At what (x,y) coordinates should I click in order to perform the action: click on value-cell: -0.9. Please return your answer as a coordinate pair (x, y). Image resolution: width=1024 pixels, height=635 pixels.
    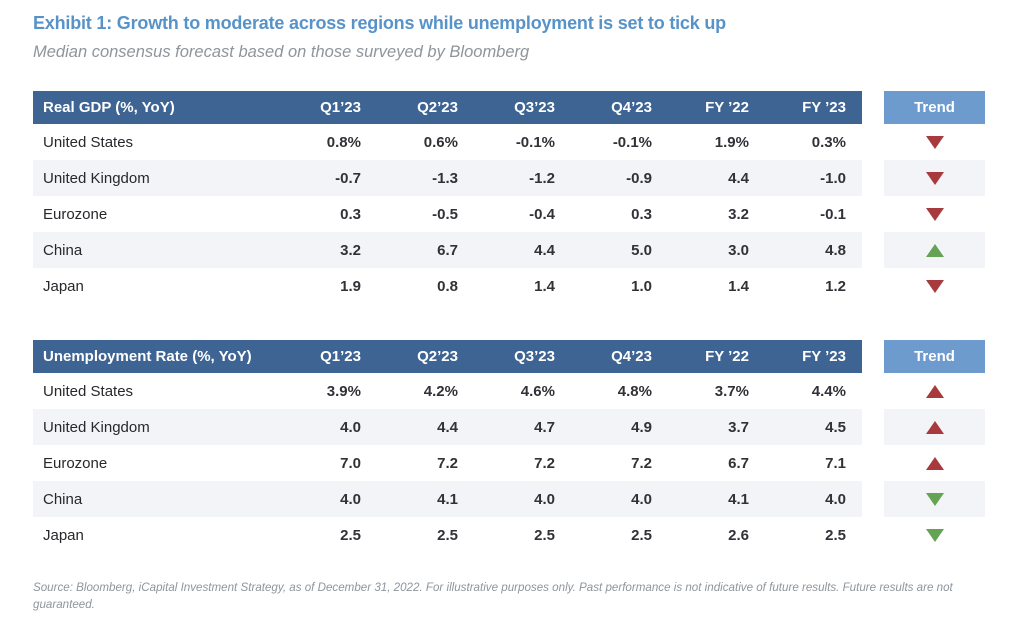
    Looking at the image, I should click on (619, 178).